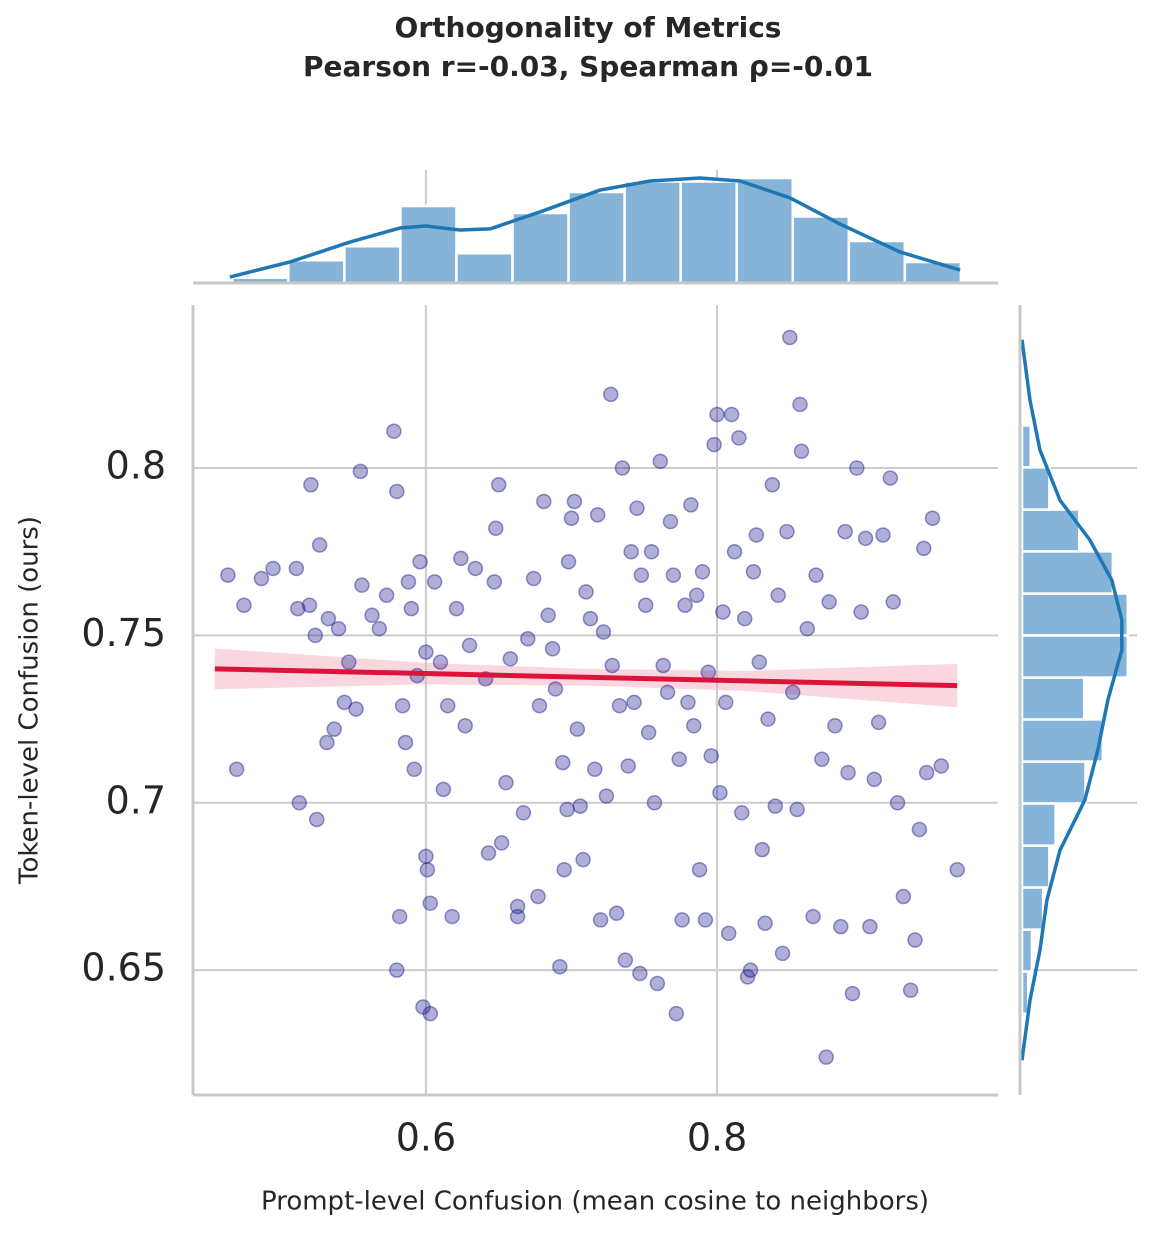  I want to click on y-tick-label: 0.65, so click(123, 968).